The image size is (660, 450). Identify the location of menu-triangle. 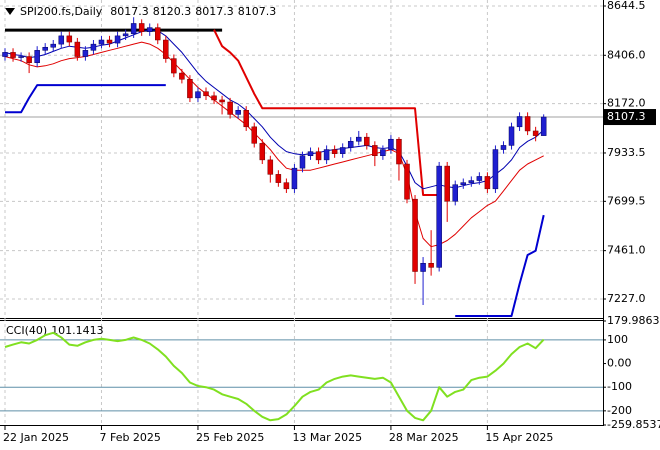
(10, 11).